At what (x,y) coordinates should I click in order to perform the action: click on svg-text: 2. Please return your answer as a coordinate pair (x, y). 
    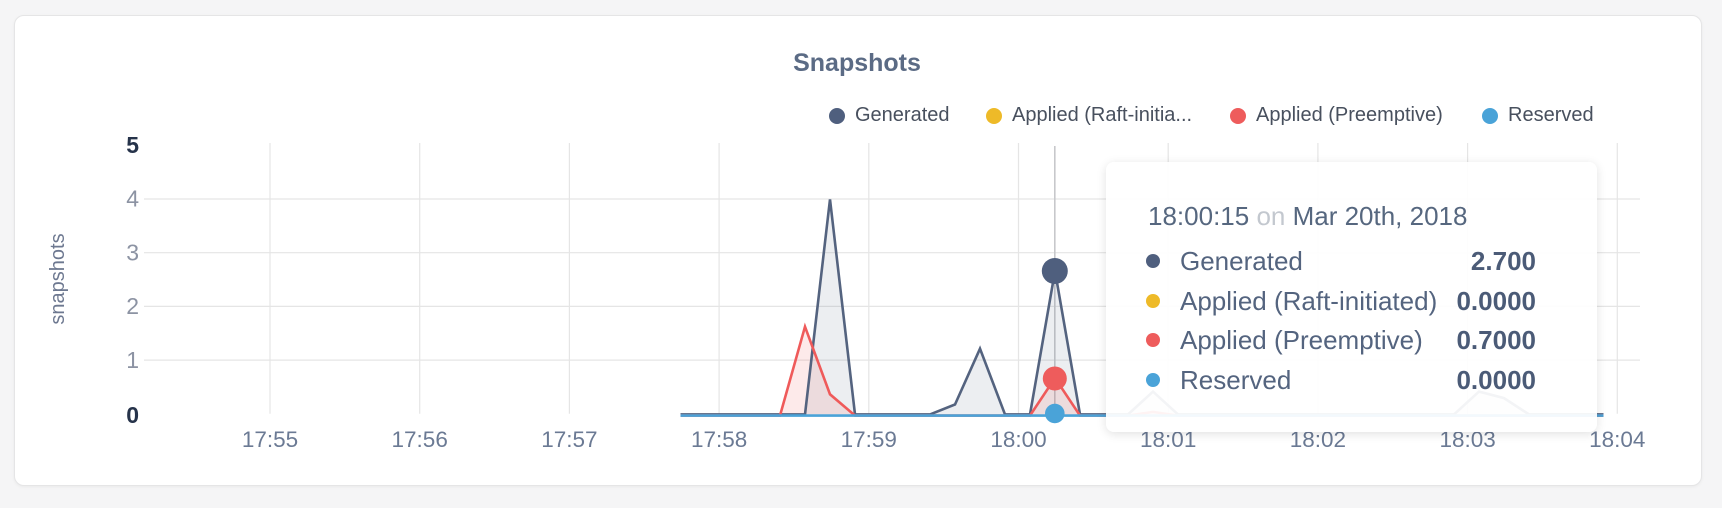
    Looking at the image, I should click on (132, 306).